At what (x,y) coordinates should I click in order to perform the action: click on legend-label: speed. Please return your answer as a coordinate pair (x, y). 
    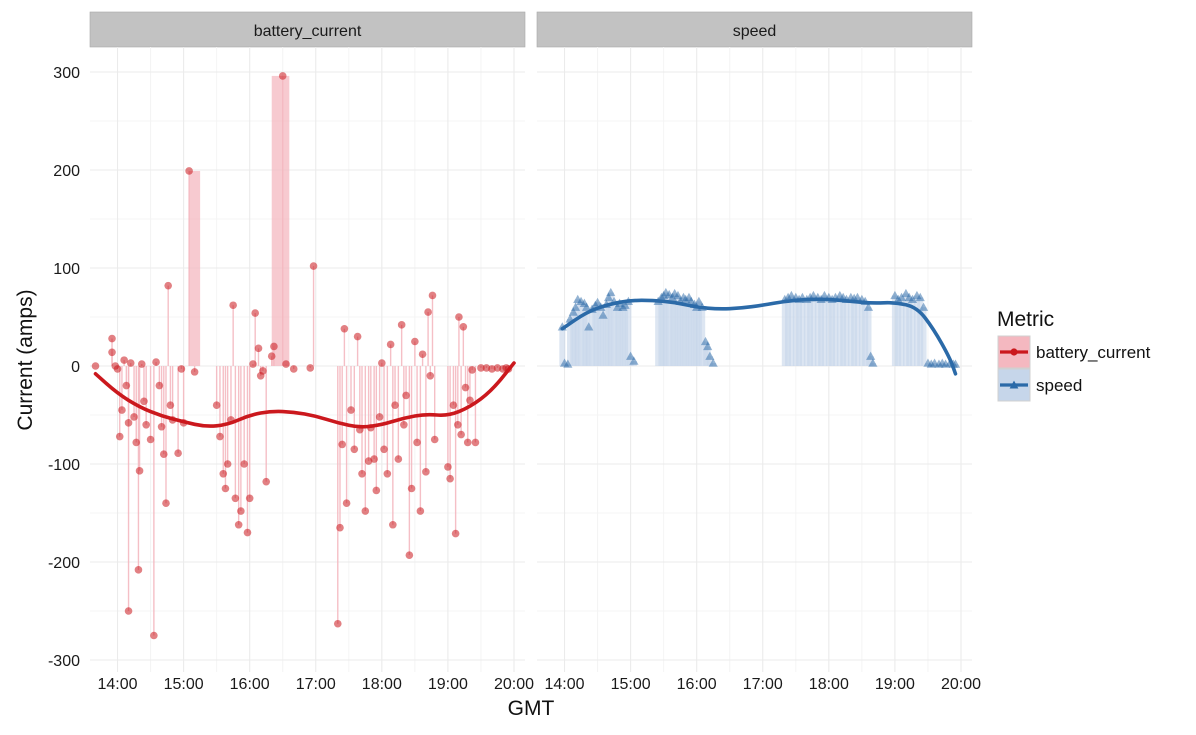
    Looking at the image, I should click on (1059, 385).